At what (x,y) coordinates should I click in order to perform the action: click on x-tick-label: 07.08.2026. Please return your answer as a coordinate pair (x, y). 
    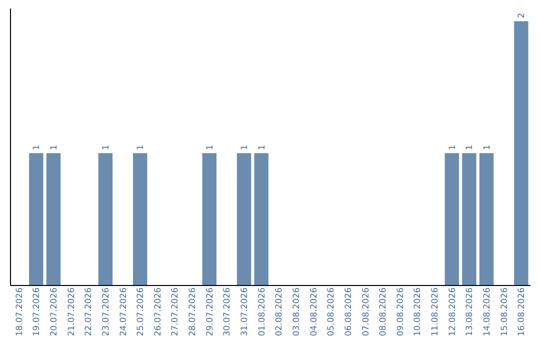
    Looking at the image, I should click on (366, 312).